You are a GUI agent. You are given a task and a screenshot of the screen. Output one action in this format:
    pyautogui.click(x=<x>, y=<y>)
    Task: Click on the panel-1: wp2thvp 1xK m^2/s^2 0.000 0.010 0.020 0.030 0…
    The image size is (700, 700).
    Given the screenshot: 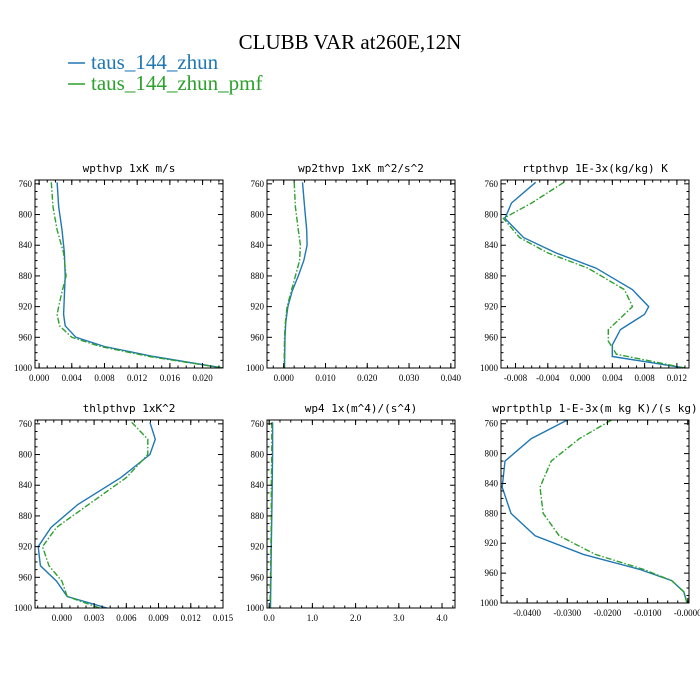 What is the action you would take?
    pyautogui.click(x=353, y=272)
    